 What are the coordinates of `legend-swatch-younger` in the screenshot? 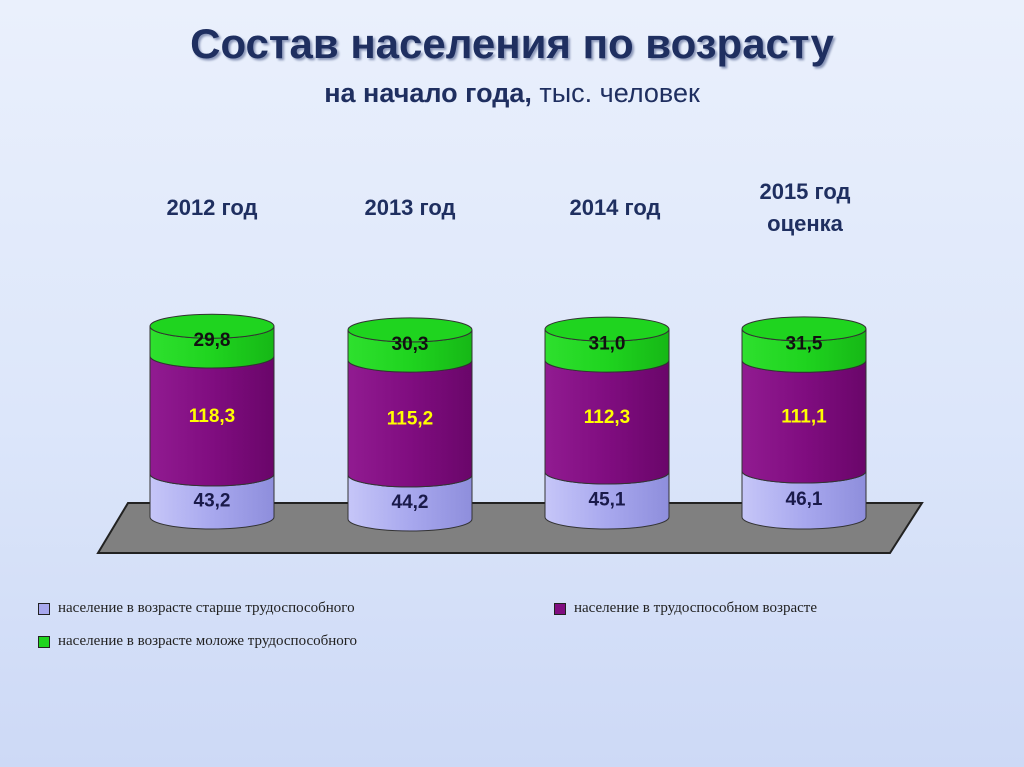 It's located at (44, 641).